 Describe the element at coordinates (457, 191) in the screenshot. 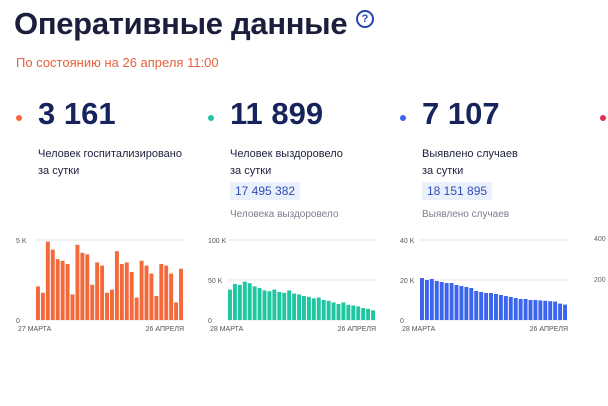

I see `cases-total: 18 151 895` at that location.